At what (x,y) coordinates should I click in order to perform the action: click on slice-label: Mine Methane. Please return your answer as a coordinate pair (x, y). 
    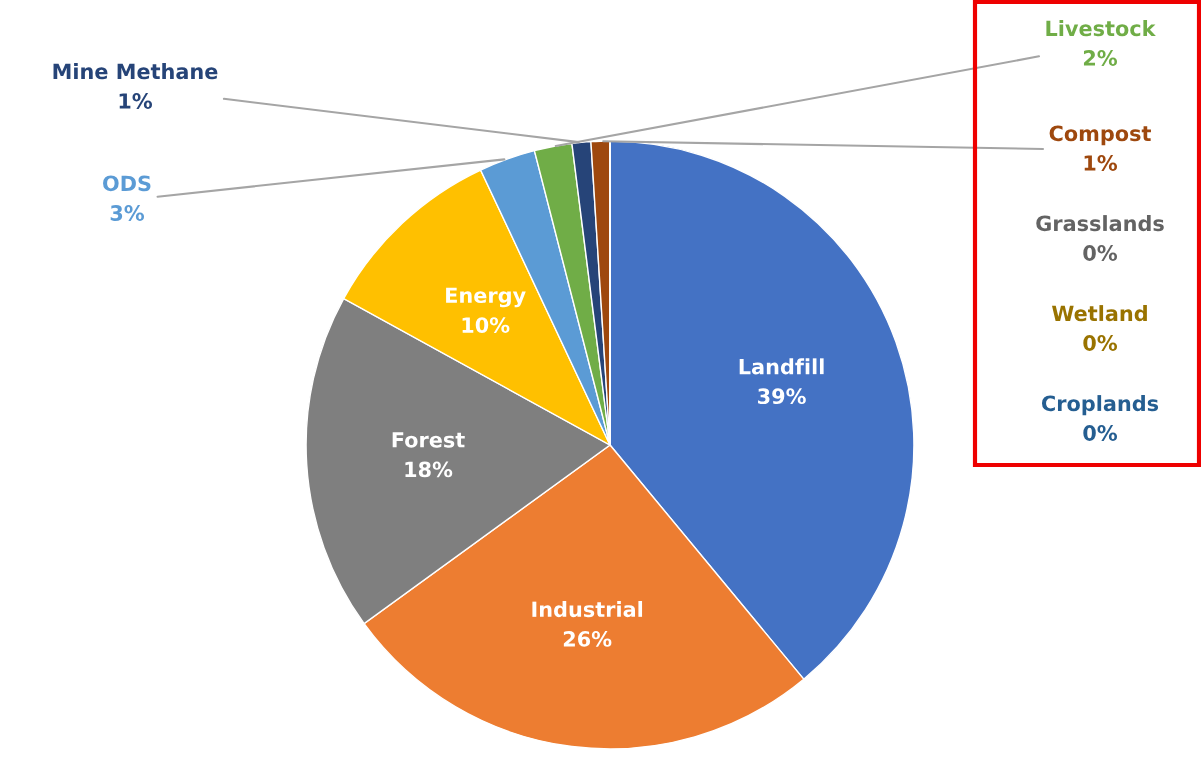
    Looking at the image, I should click on (135, 71).